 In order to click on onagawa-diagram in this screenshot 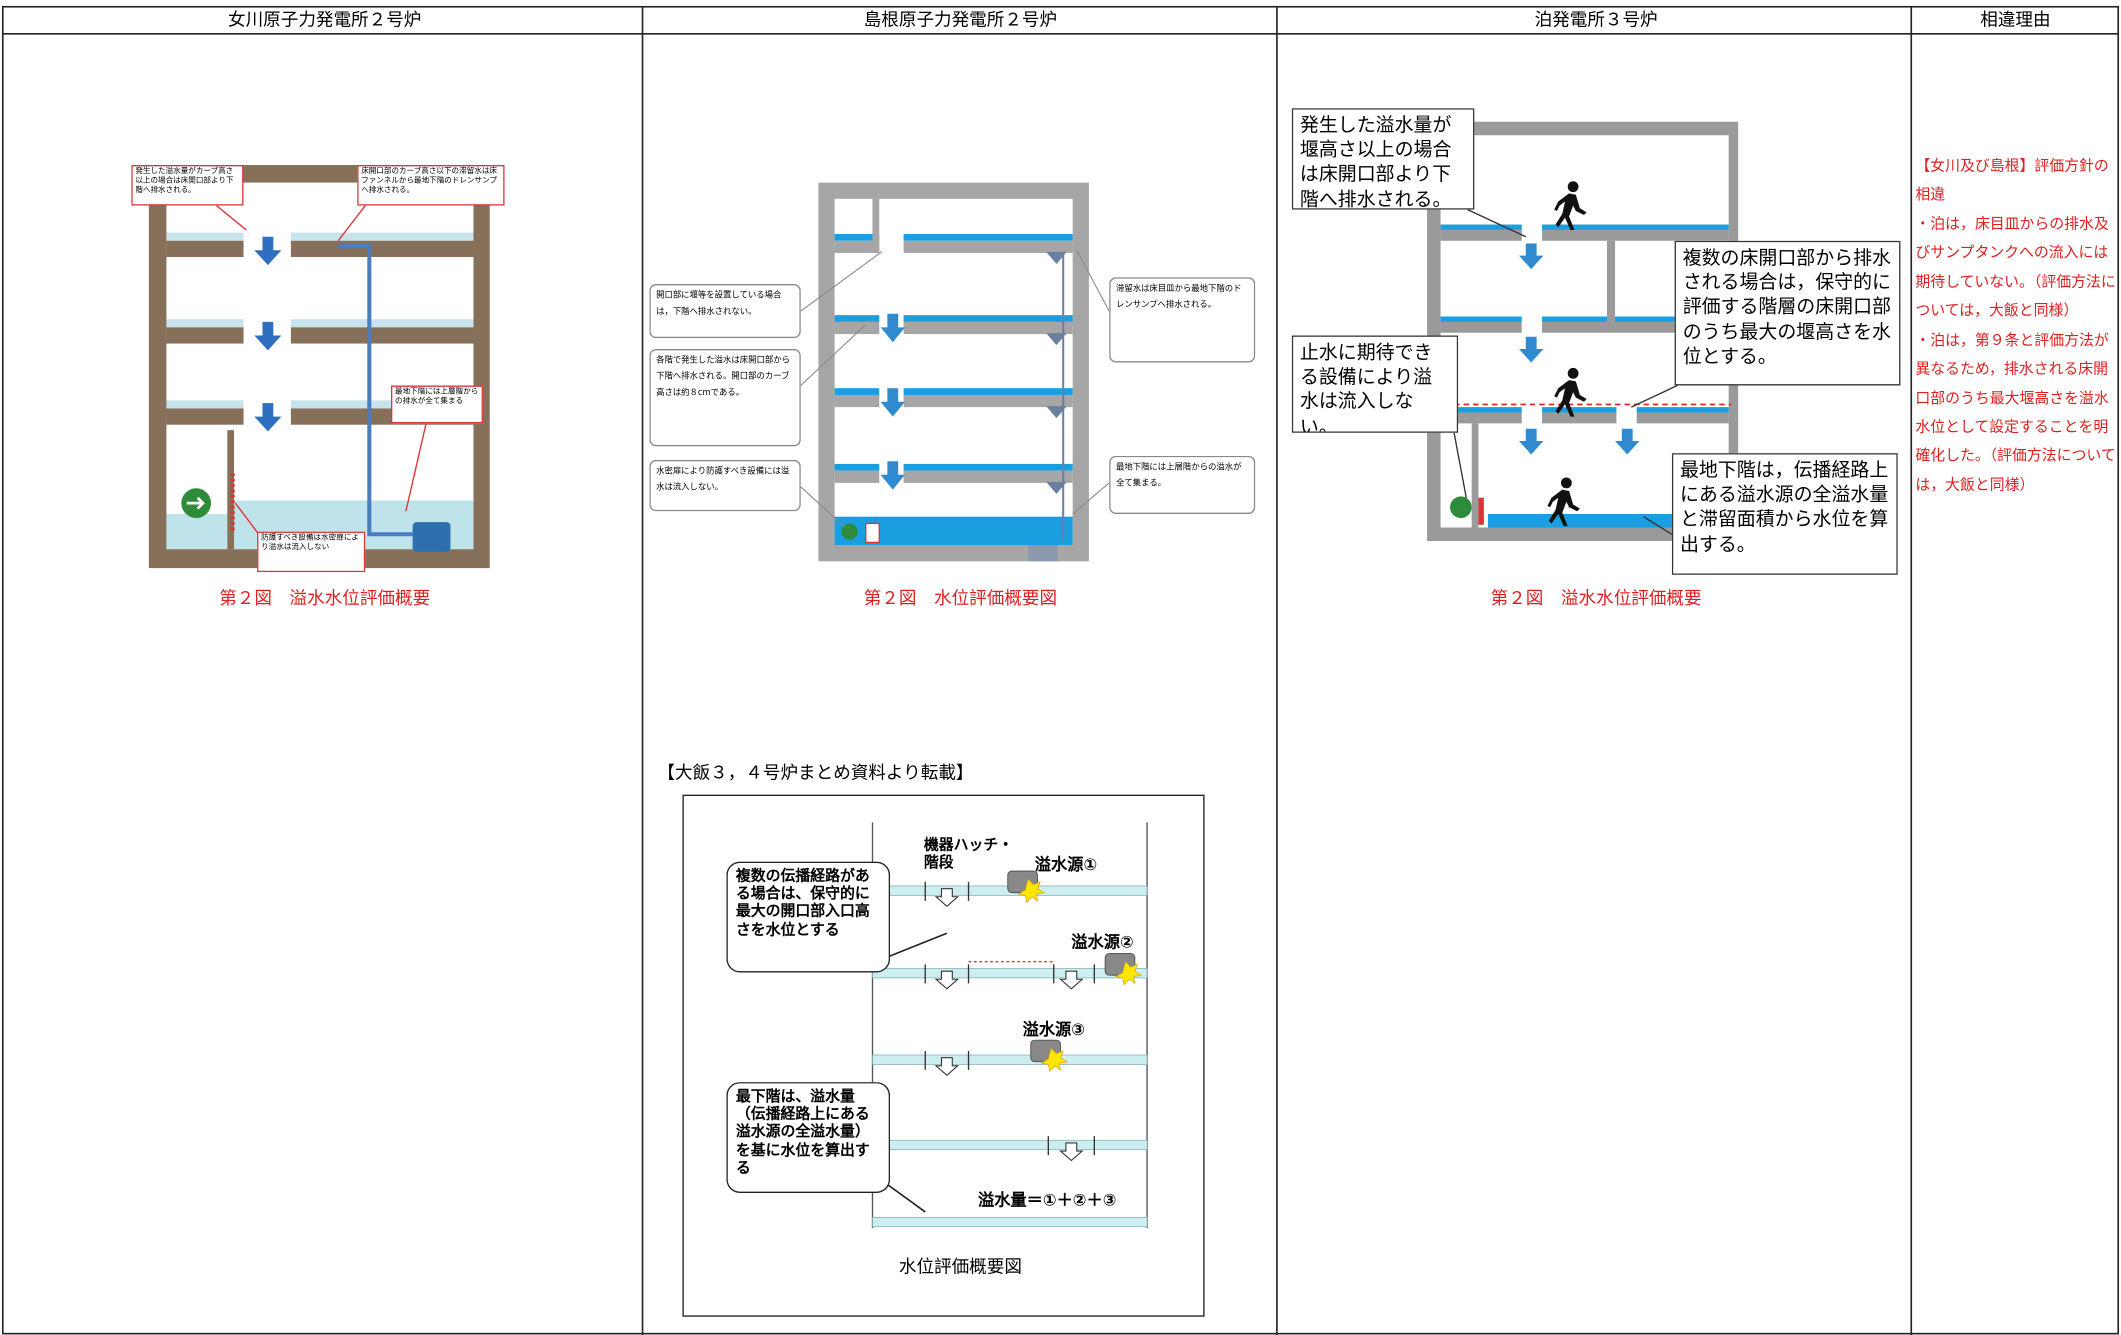, I will do `click(319, 367)`.